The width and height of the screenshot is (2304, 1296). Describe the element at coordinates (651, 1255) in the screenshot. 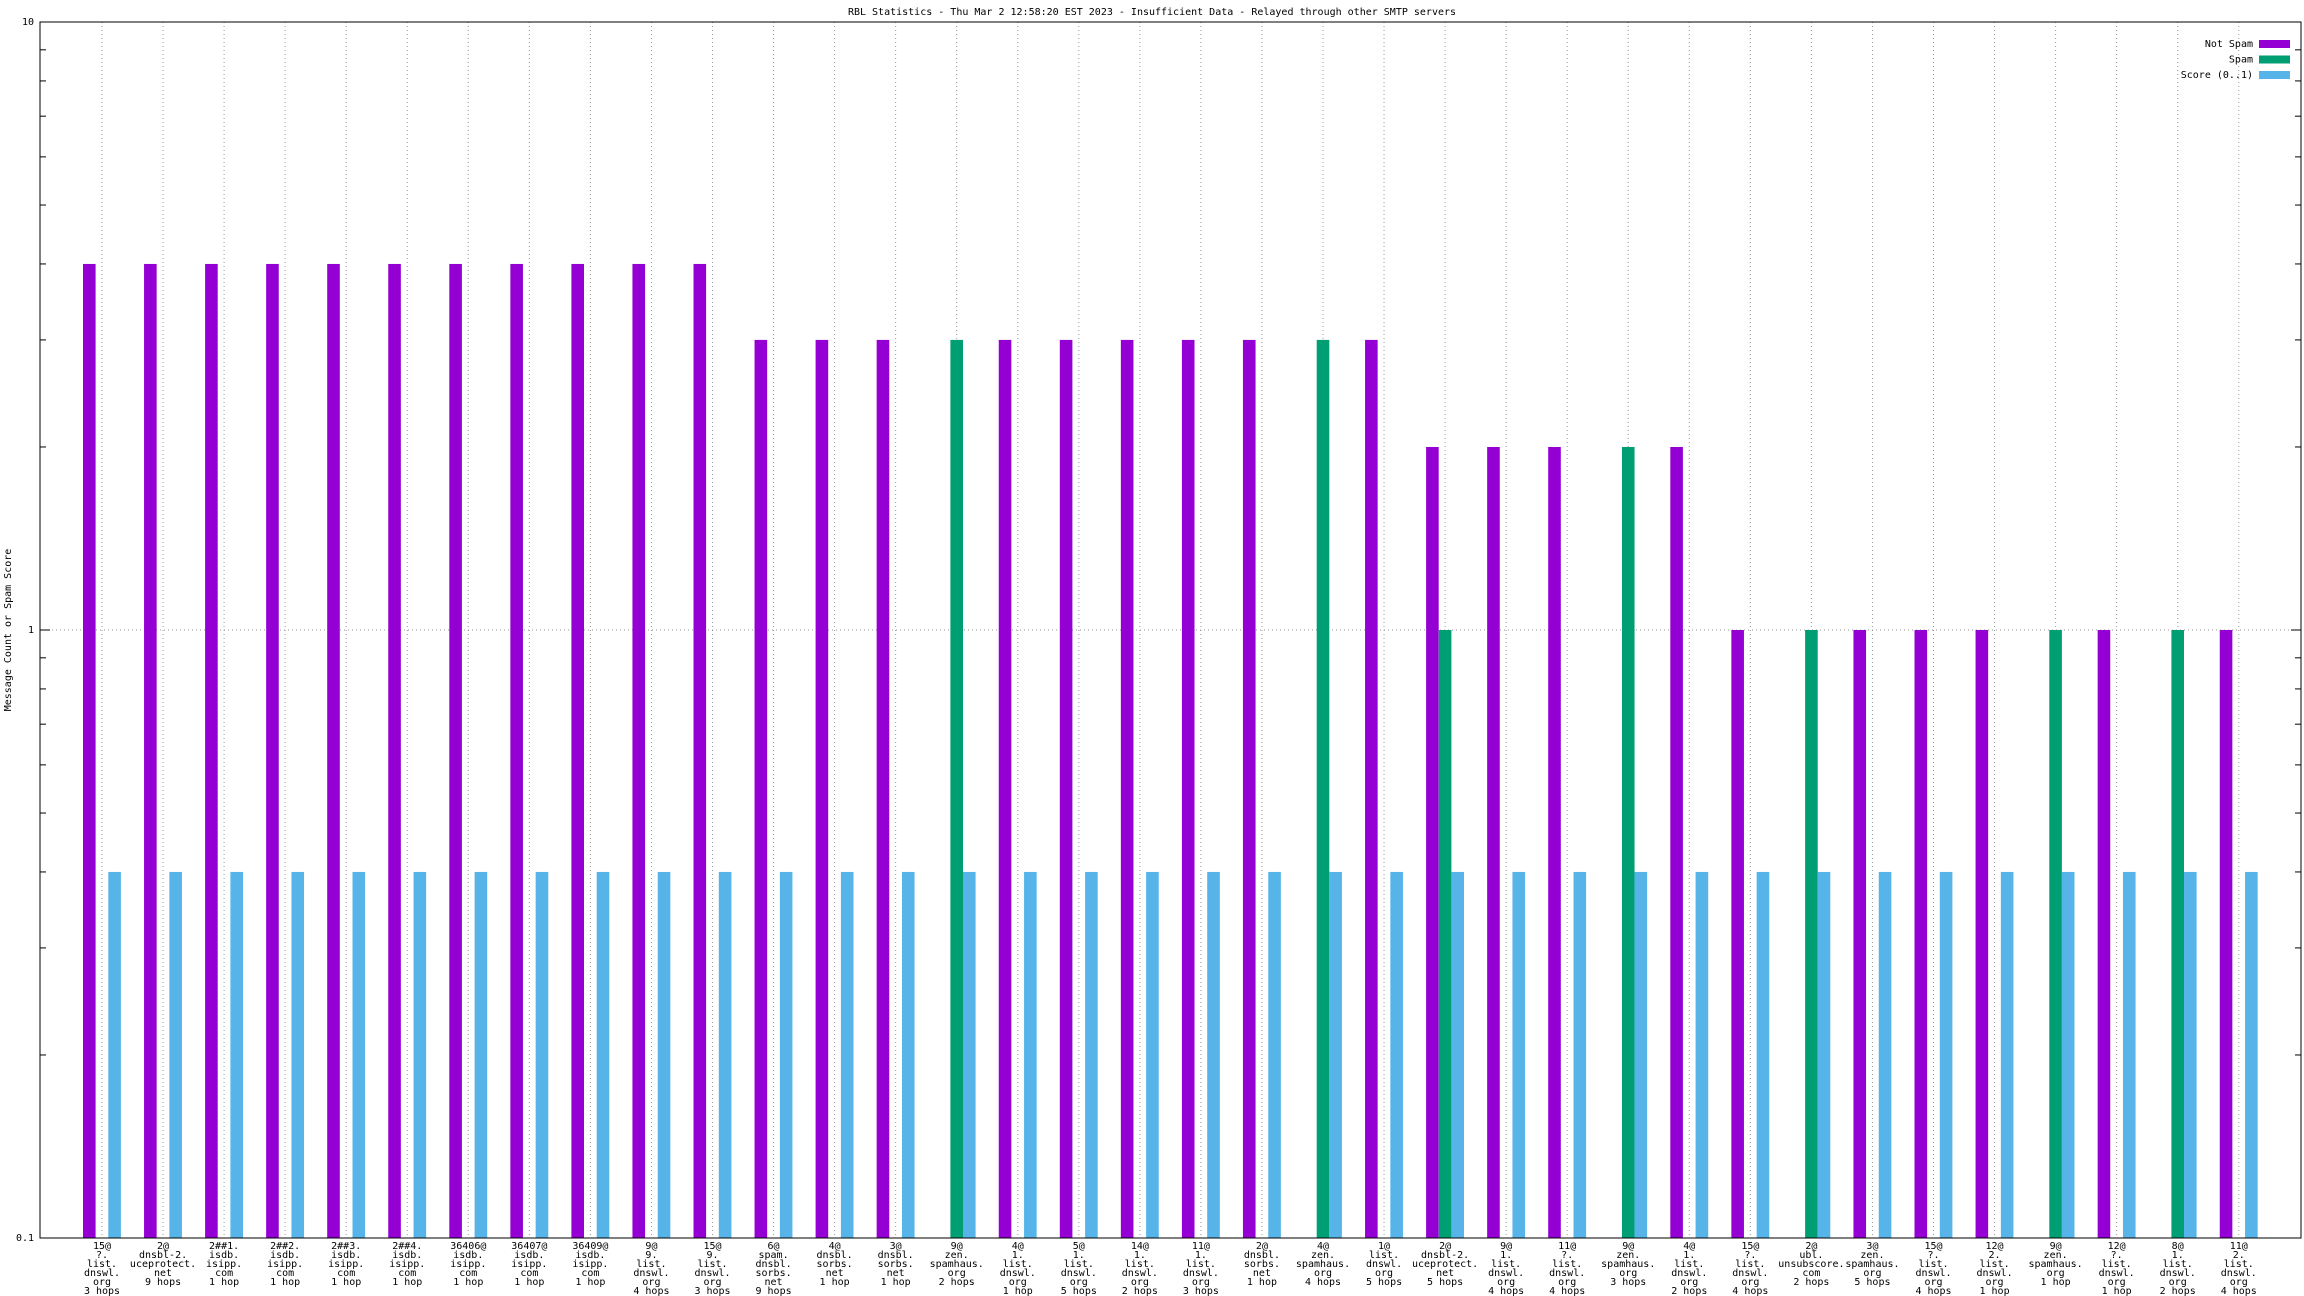

I see `x-tick-label: 9.` at that location.